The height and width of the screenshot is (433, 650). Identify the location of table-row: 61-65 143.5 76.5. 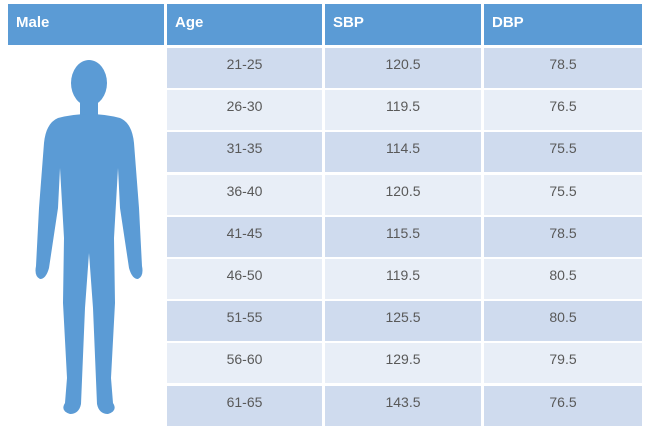
(404, 406).